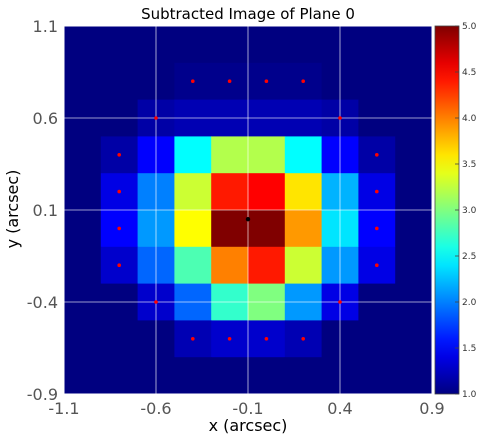 This screenshot has height=440, width=483. Describe the element at coordinates (42, 302) in the screenshot. I see `y-tick-label: -0.4` at that location.